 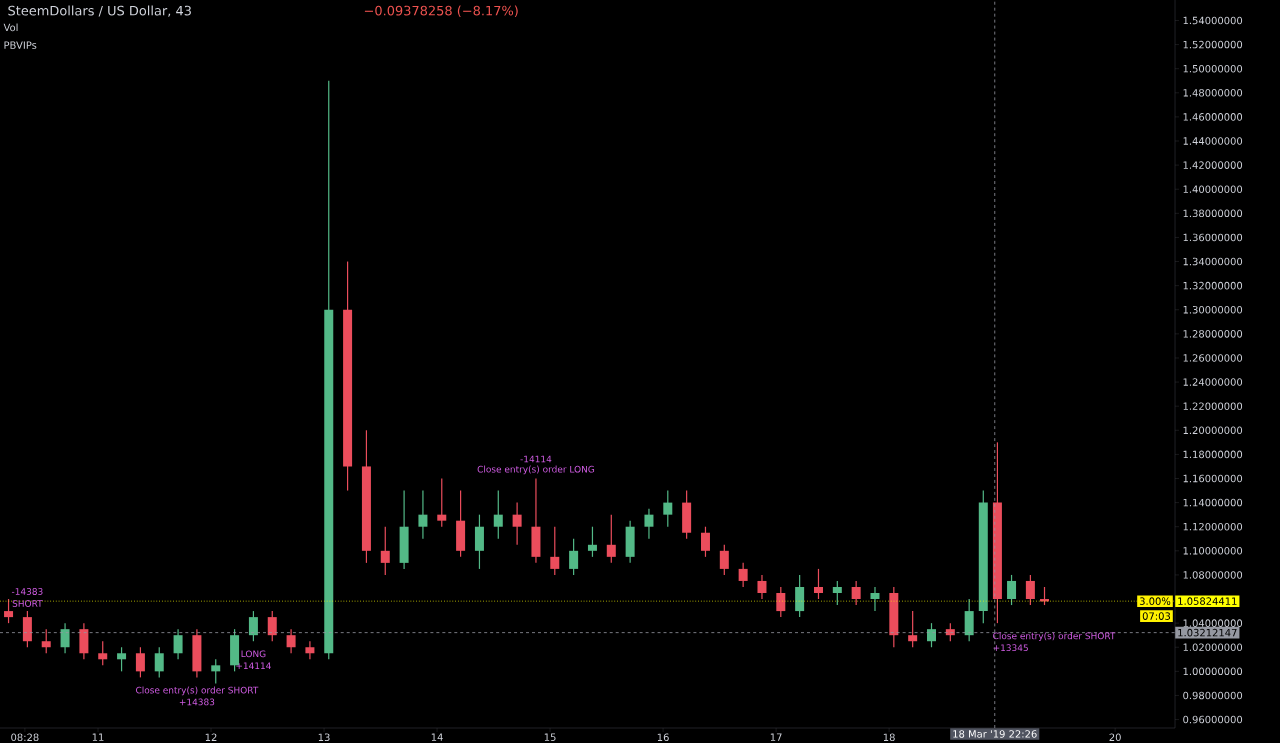 What do you see at coordinates (1213, 358) in the screenshot?
I see `y-tick-label: 1.26000000` at bounding box center [1213, 358].